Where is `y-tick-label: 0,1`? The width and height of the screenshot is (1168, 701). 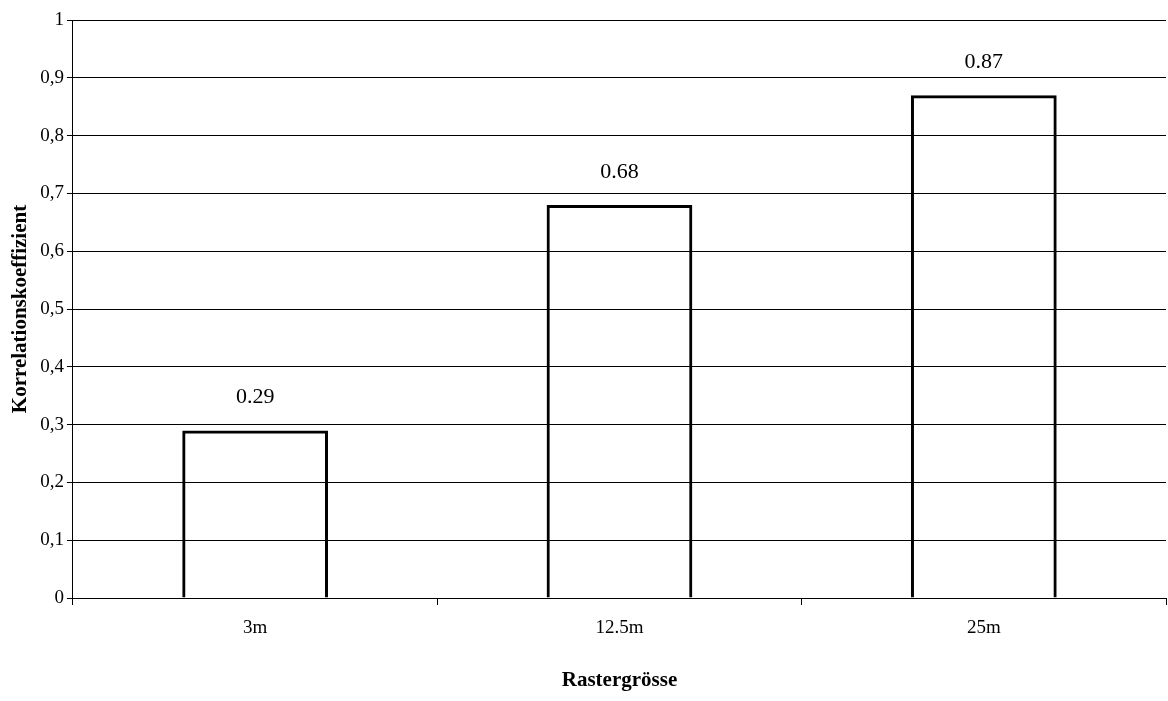
y-tick-label: 0,1 is located at coordinates (52, 539).